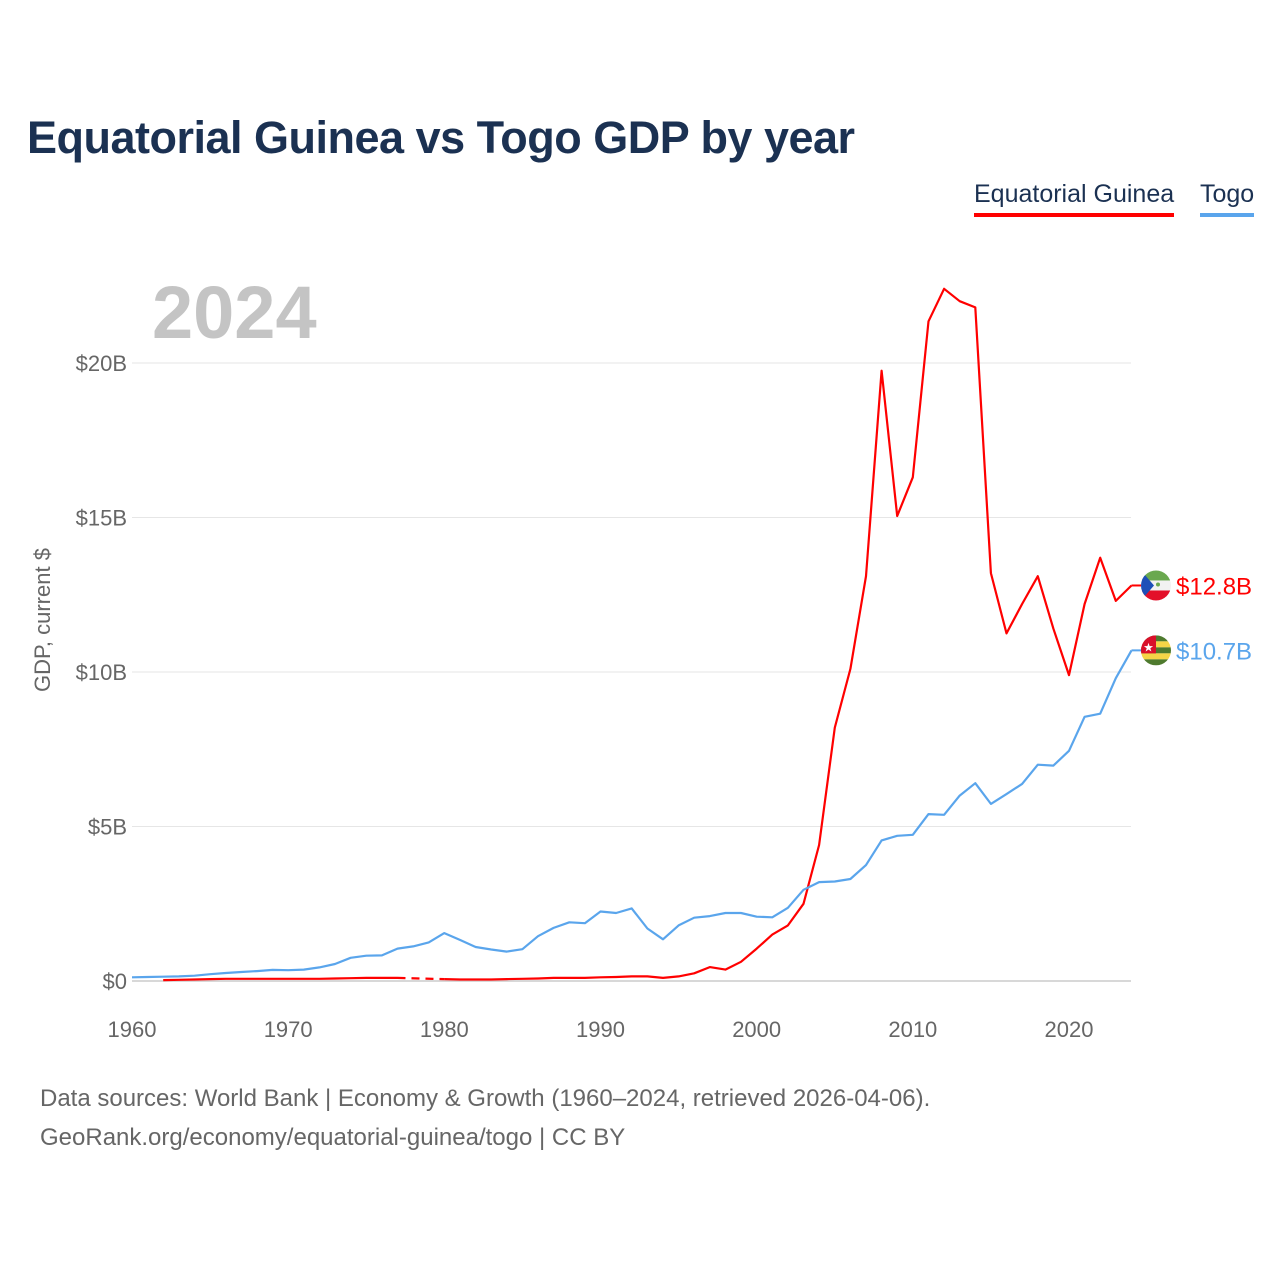  What do you see at coordinates (101, 363) in the screenshot?
I see `y-tick-label: $20B` at bounding box center [101, 363].